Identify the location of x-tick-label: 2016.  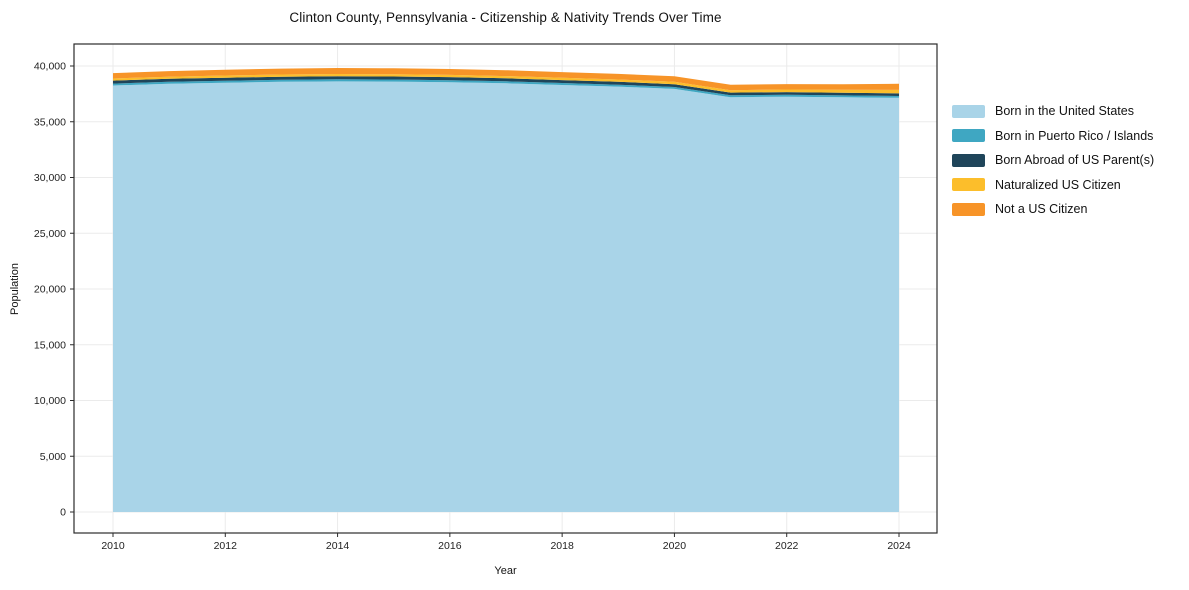
(450, 546).